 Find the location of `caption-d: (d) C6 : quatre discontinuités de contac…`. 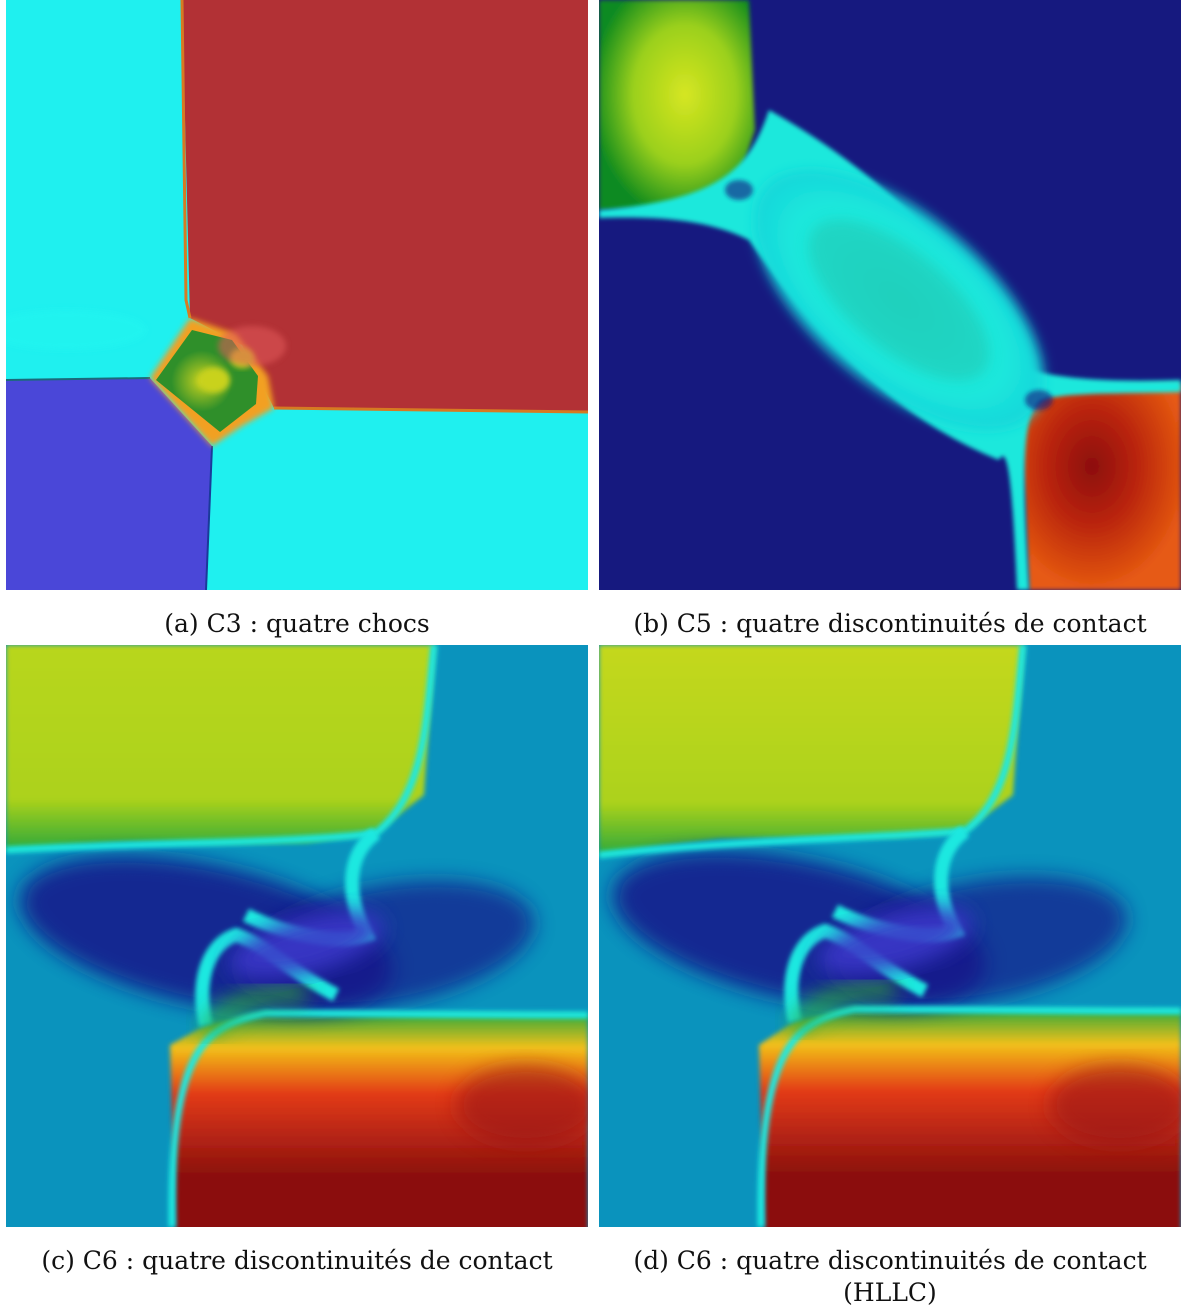

caption-d: (d) C6 : quatre discontinuités de contac… is located at coordinates (890, 1277).